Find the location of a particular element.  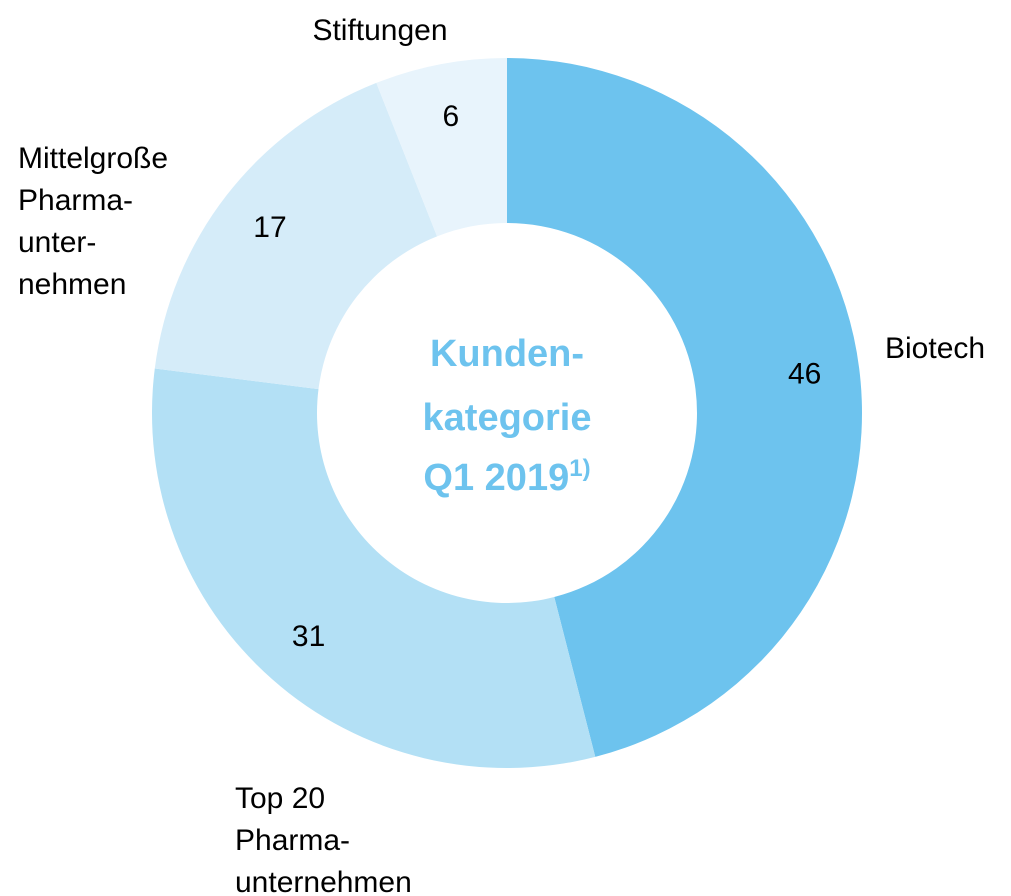

center-title: Kunden- is located at coordinates (507, 354).